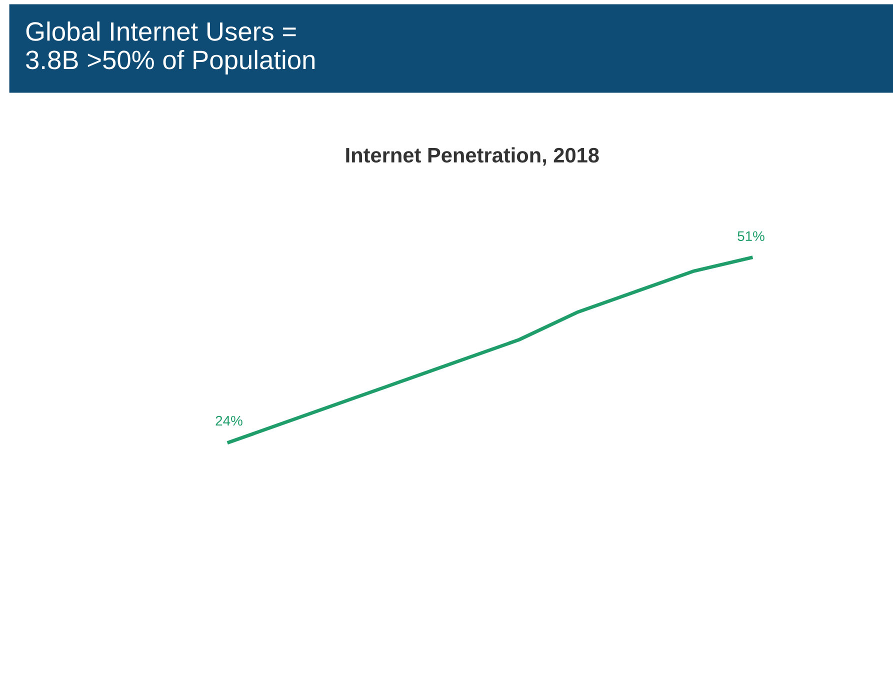 This screenshot has width=893, height=700. I want to click on chart-subtitle: Internet Penetration, 2018, so click(472, 156).